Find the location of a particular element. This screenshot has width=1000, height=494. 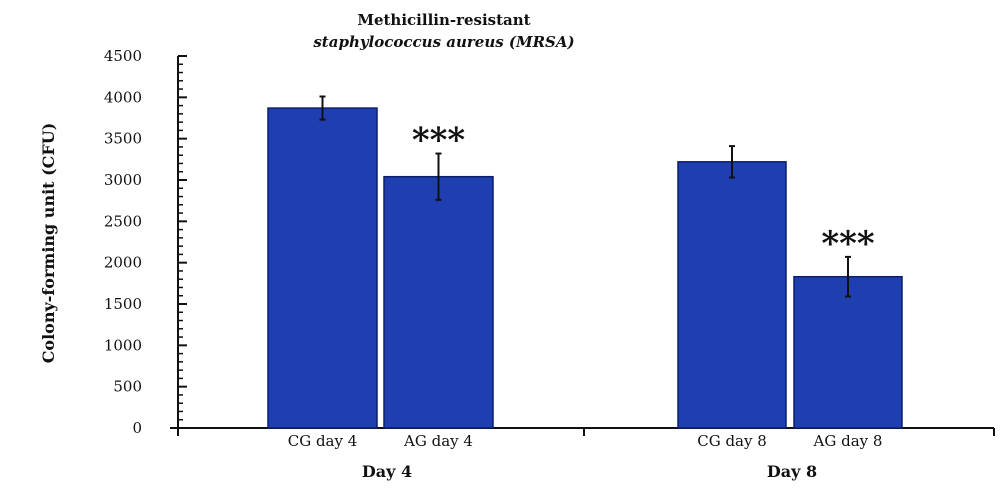

y-tick-label: 3000 is located at coordinates (123, 180).